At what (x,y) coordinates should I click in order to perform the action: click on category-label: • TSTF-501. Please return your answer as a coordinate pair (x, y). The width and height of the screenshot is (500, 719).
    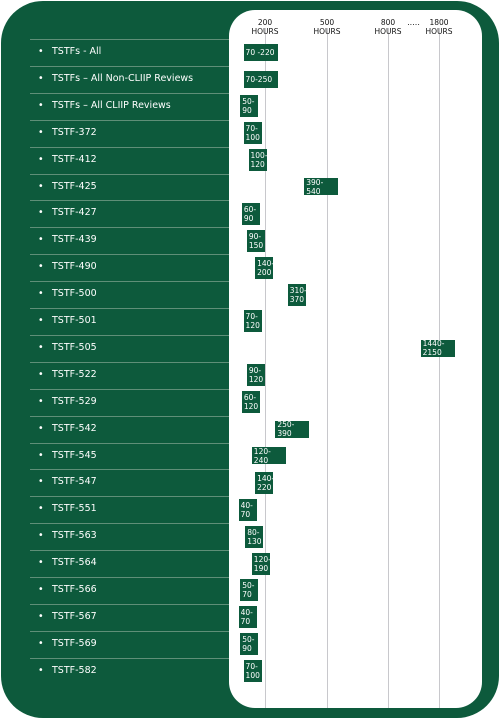
    Looking at the image, I should click on (67, 320).